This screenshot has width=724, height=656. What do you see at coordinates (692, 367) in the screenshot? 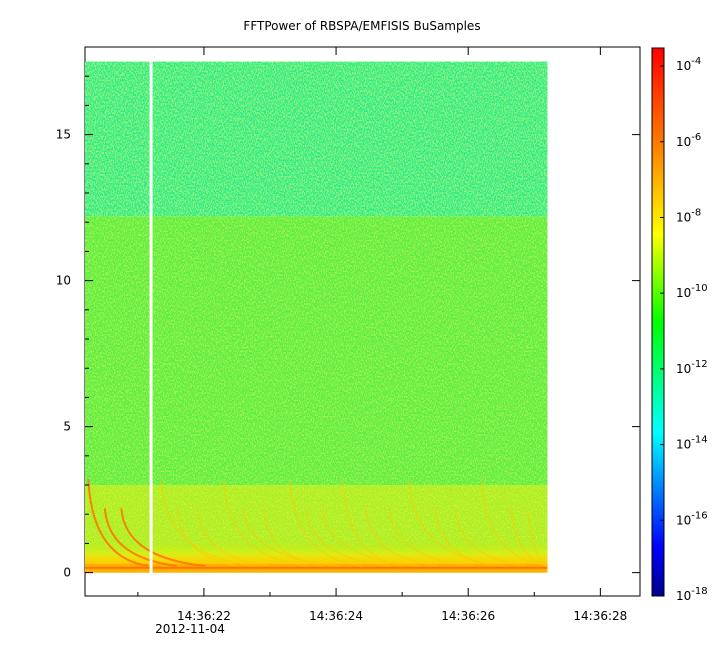
I see `colorbar-tick-label: 10⁻¹²` at bounding box center [692, 367].